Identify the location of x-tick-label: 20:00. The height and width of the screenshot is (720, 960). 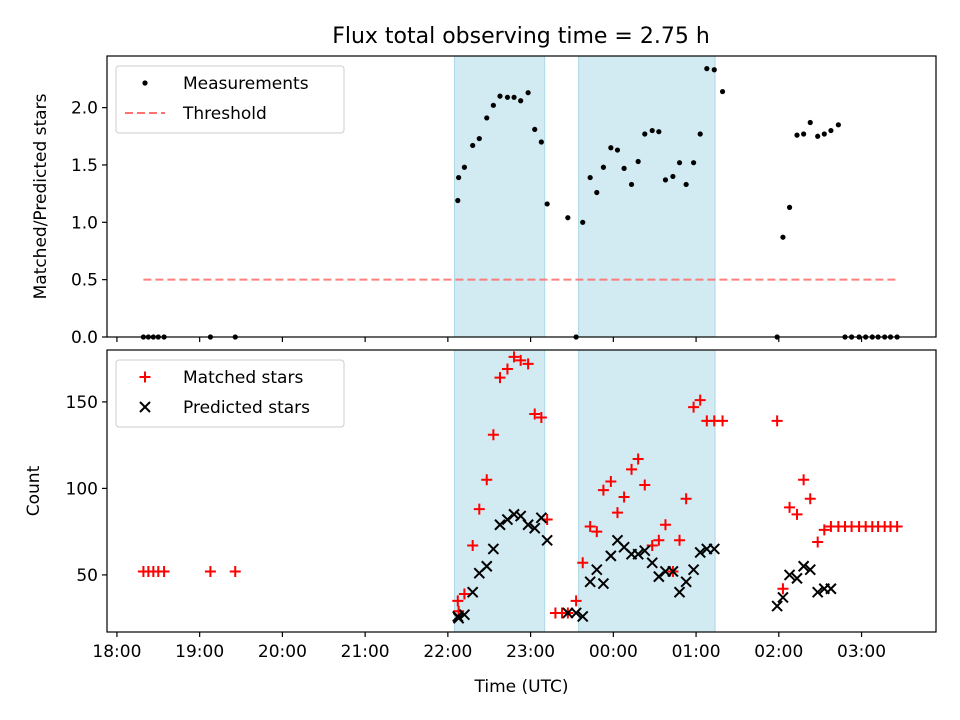
(282, 652).